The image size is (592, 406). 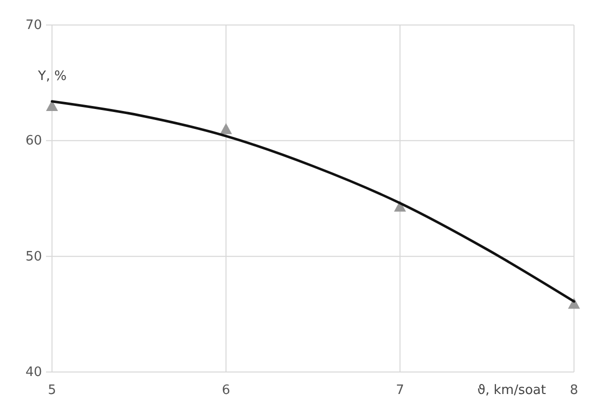 I want to click on y-axis-title: Y, %, so click(x=52, y=76).